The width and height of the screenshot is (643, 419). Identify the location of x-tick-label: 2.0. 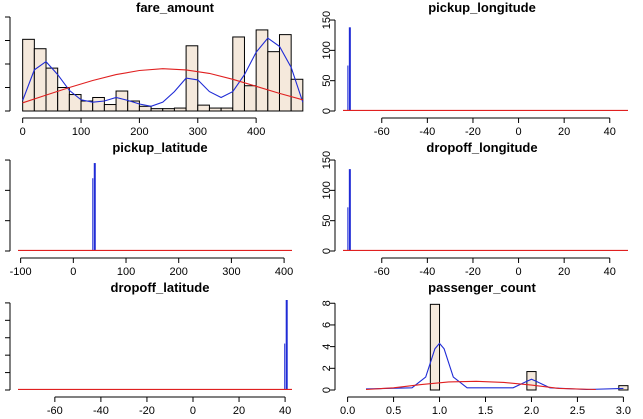
(531, 411).